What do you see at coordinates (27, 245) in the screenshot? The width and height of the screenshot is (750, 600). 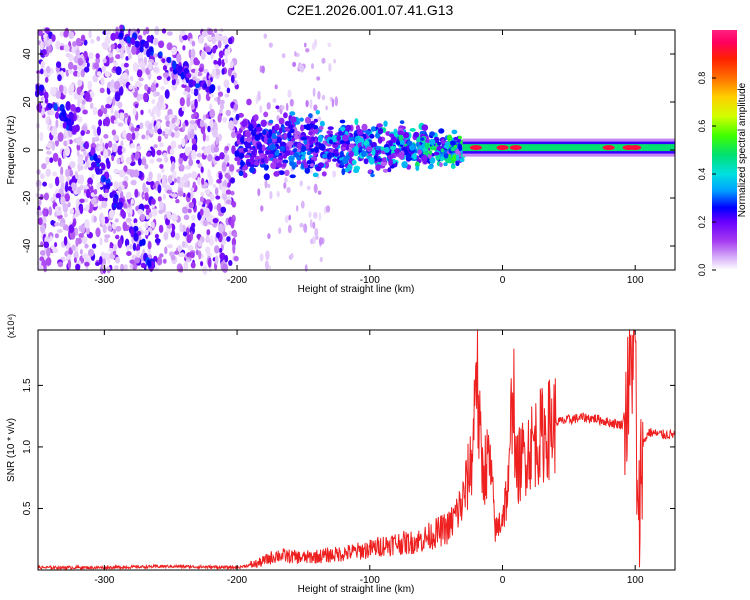 I see `y-tick-label: -40` at bounding box center [27, 245].